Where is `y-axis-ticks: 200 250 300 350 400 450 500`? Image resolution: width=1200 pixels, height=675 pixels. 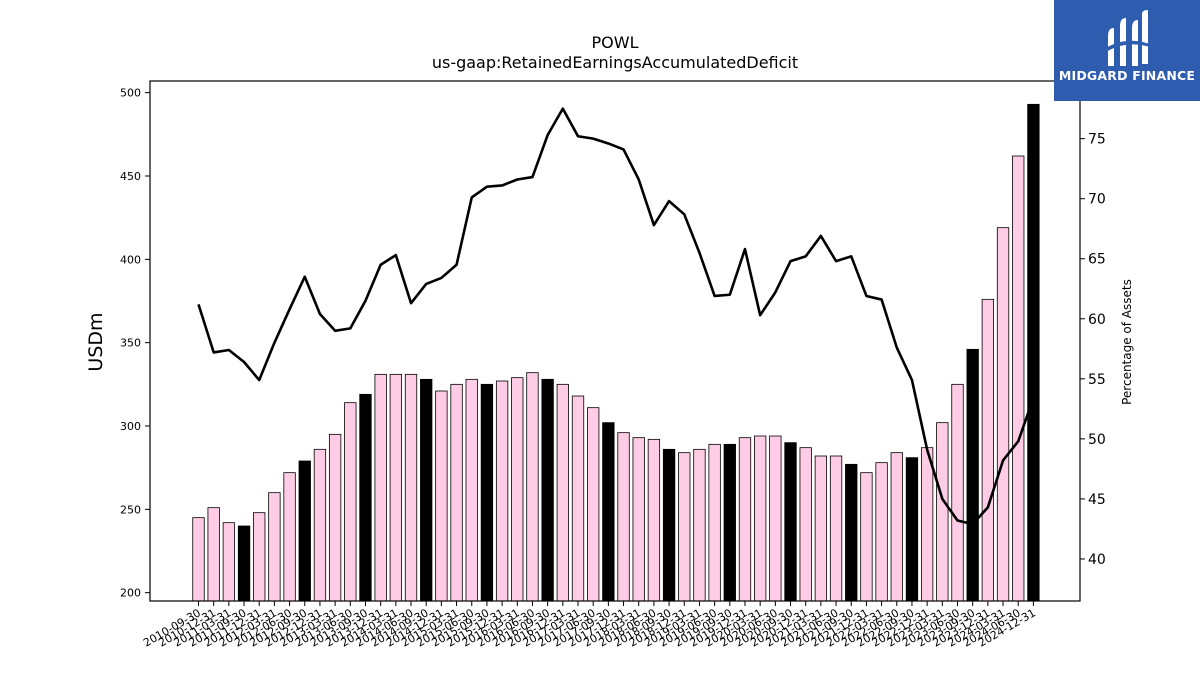 y-axis-ticks: 200 250 300 350 400 450 500 is located at coordinates (135, 343).